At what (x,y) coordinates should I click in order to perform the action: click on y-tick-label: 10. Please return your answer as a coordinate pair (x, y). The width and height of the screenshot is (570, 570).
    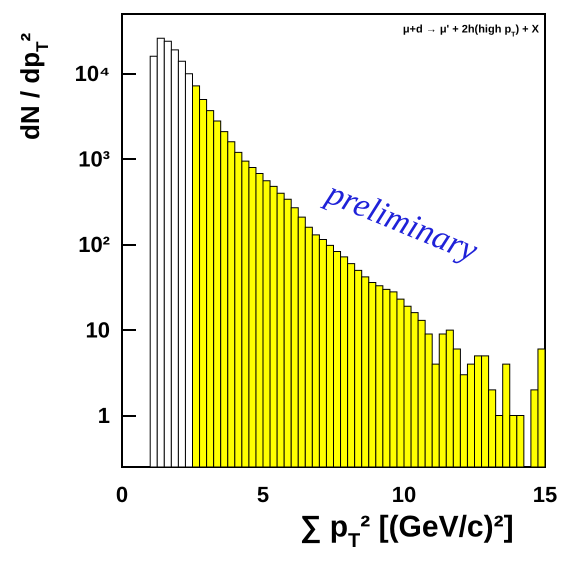
    Looking at the image, I should click on (98, 330).